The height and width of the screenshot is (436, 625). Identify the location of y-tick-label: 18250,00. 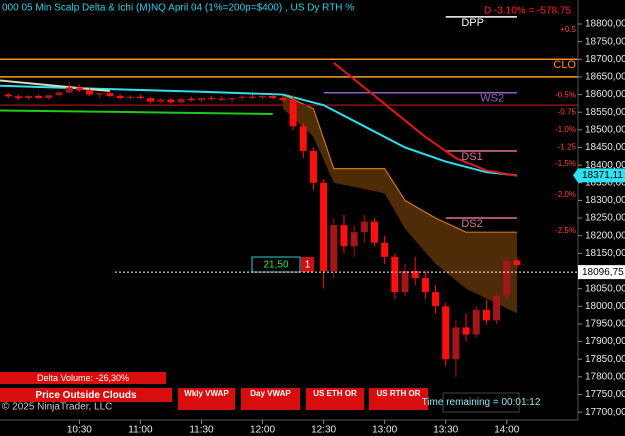
(605, 218).